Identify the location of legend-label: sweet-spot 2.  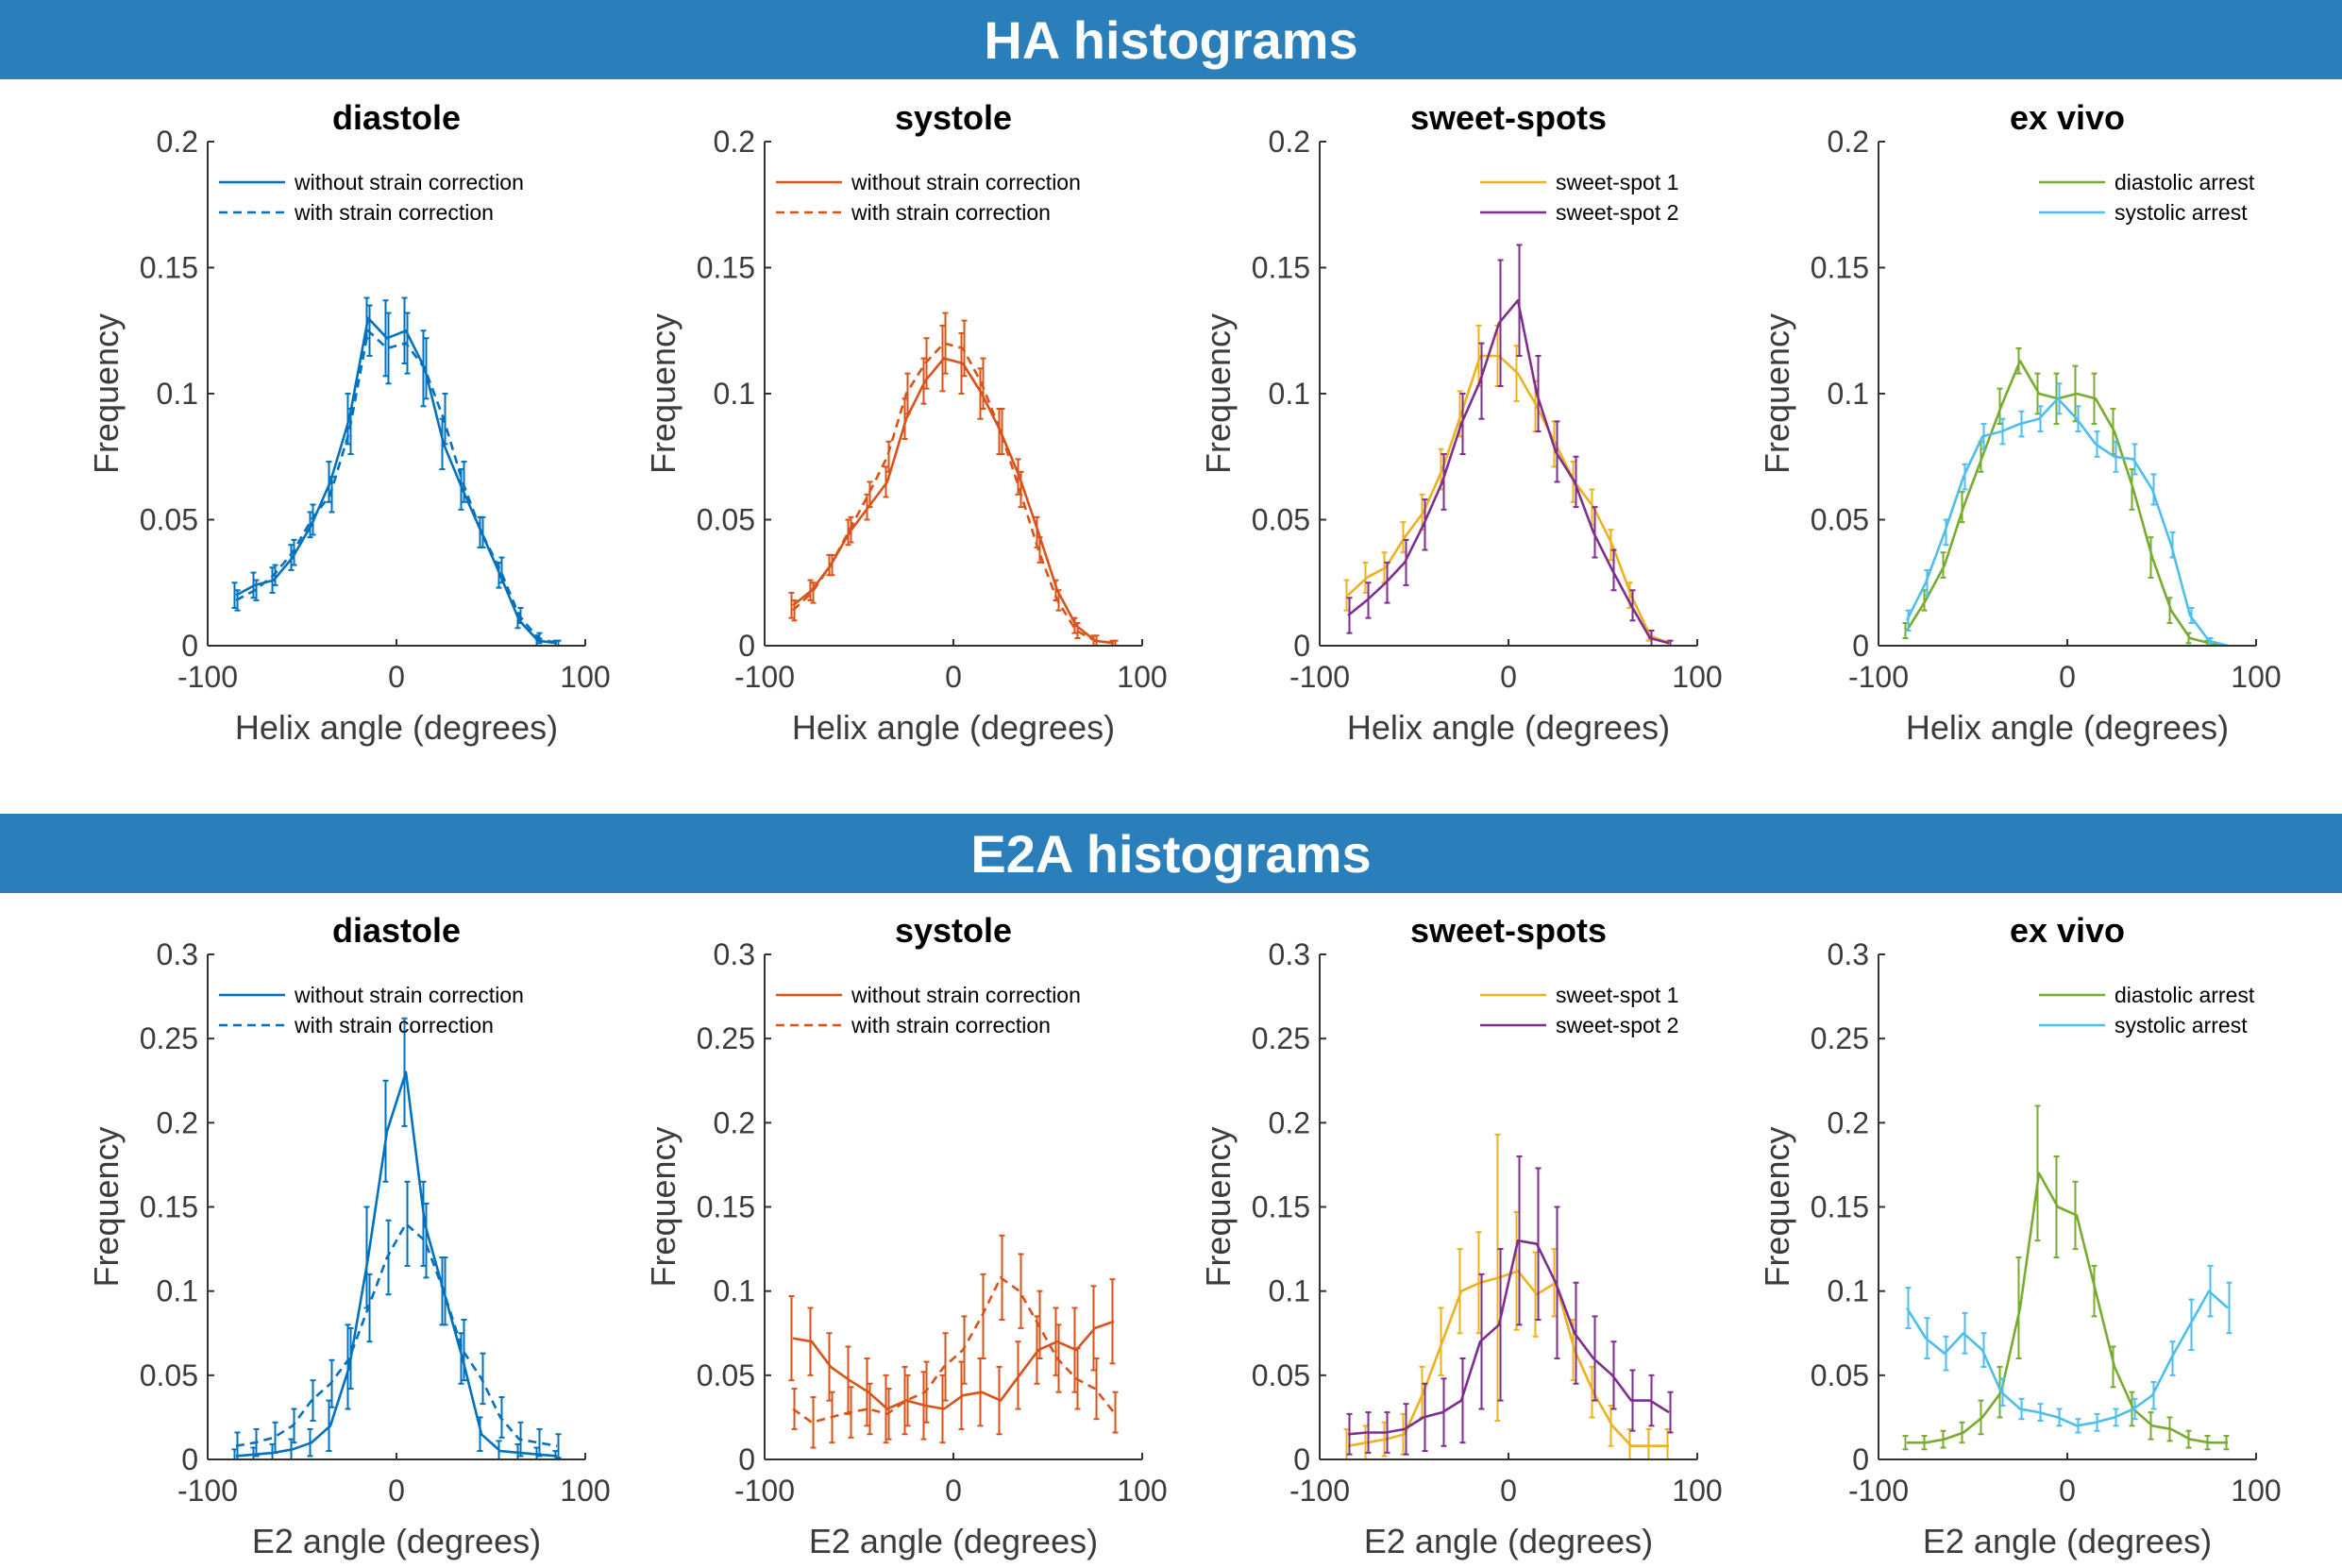
(1617, 213).